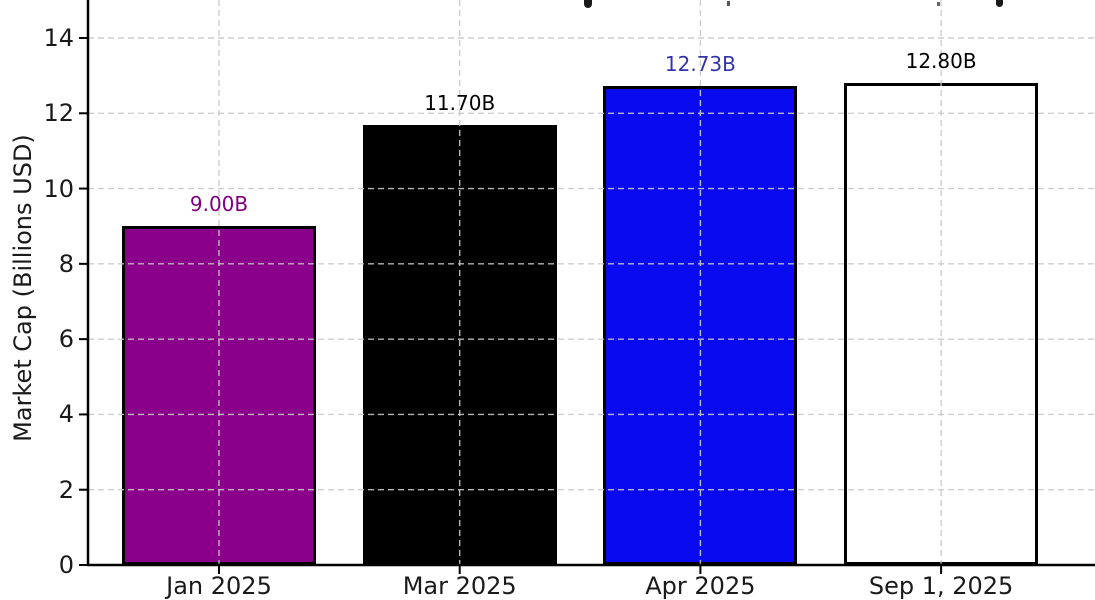 This screenshot has width=1095, height=600. What do you see at coordinates (58, 37) in the screenshot?
I see `y-tick-label: 14` at bounding box center [58, 37].